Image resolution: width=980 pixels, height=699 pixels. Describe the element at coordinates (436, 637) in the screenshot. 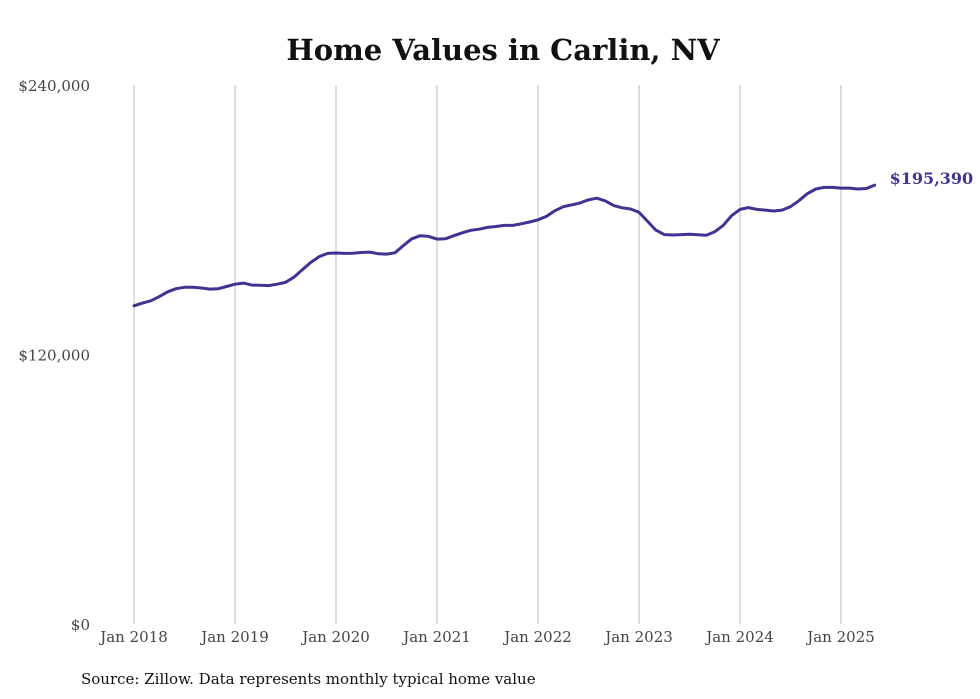

I see `x-tick-label: Jan 2021` at that location.